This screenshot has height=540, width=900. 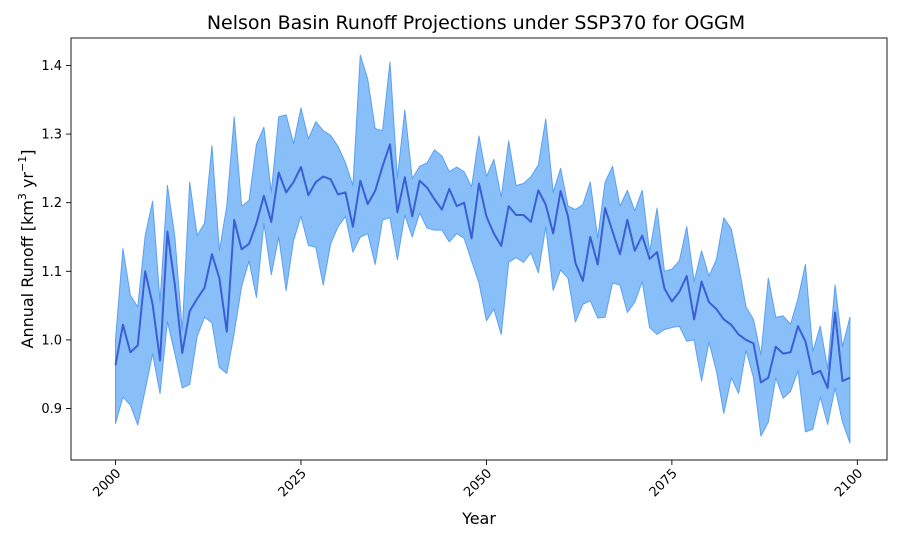 I want to click on y-tick-label: 1.2, so click(x=51, y=203).